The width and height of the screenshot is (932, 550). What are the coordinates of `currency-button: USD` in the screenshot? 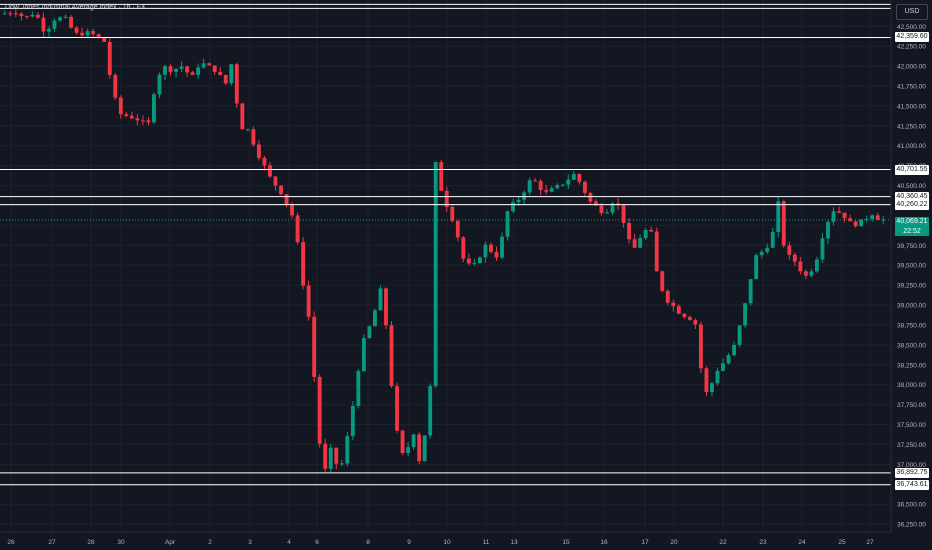 It's located at (912, 12).